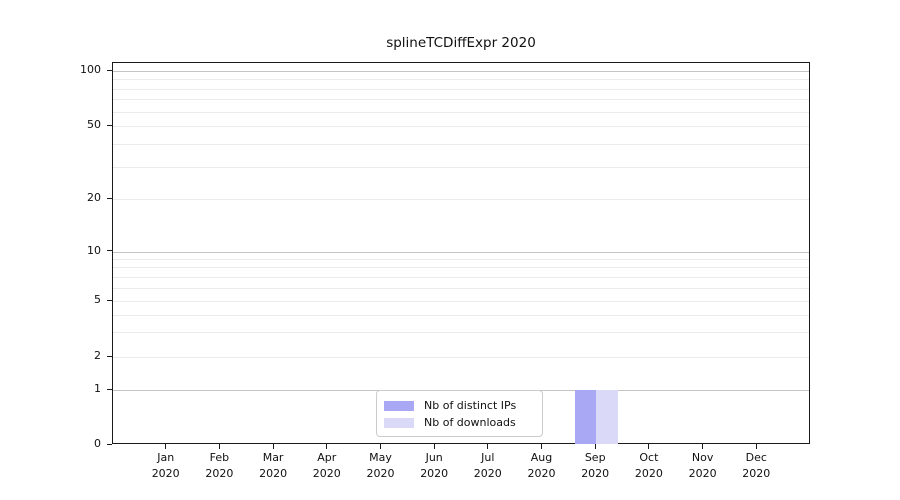 This screenshot has height=500, width=900. I want to click on chart-title: splineTCDiffExpr 2020, so click(461, 43).